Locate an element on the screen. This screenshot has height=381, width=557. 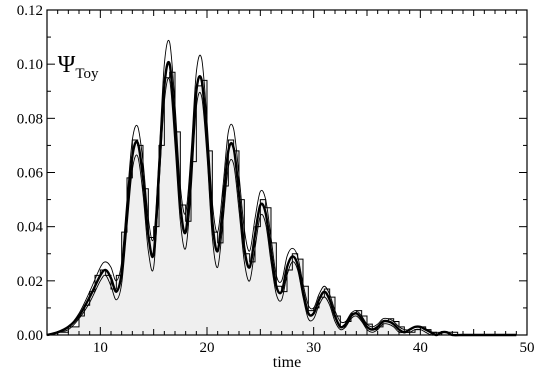
x-axis-title: time is located at coordinates (287, 362).